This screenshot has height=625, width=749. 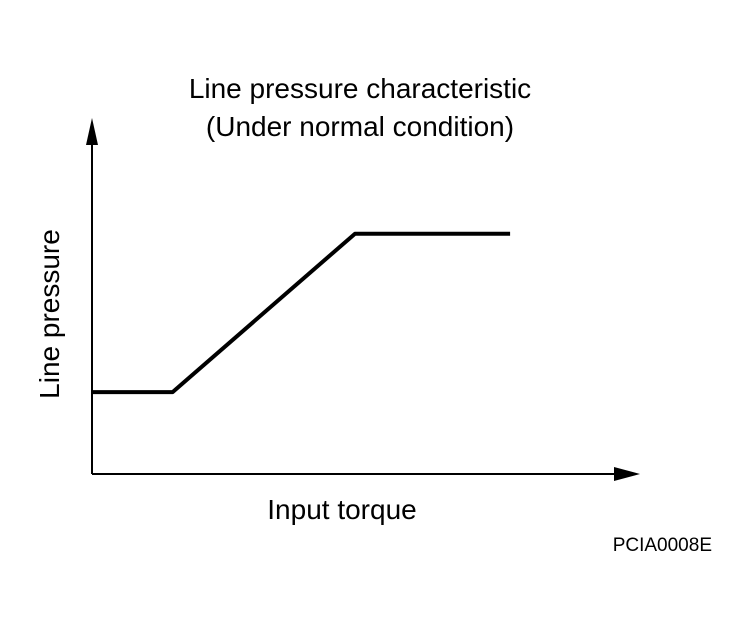 What do you see at coordinates (92, 131) in the screenshot?
I see `y-axis-arrow` at bounding box center [92, 131].